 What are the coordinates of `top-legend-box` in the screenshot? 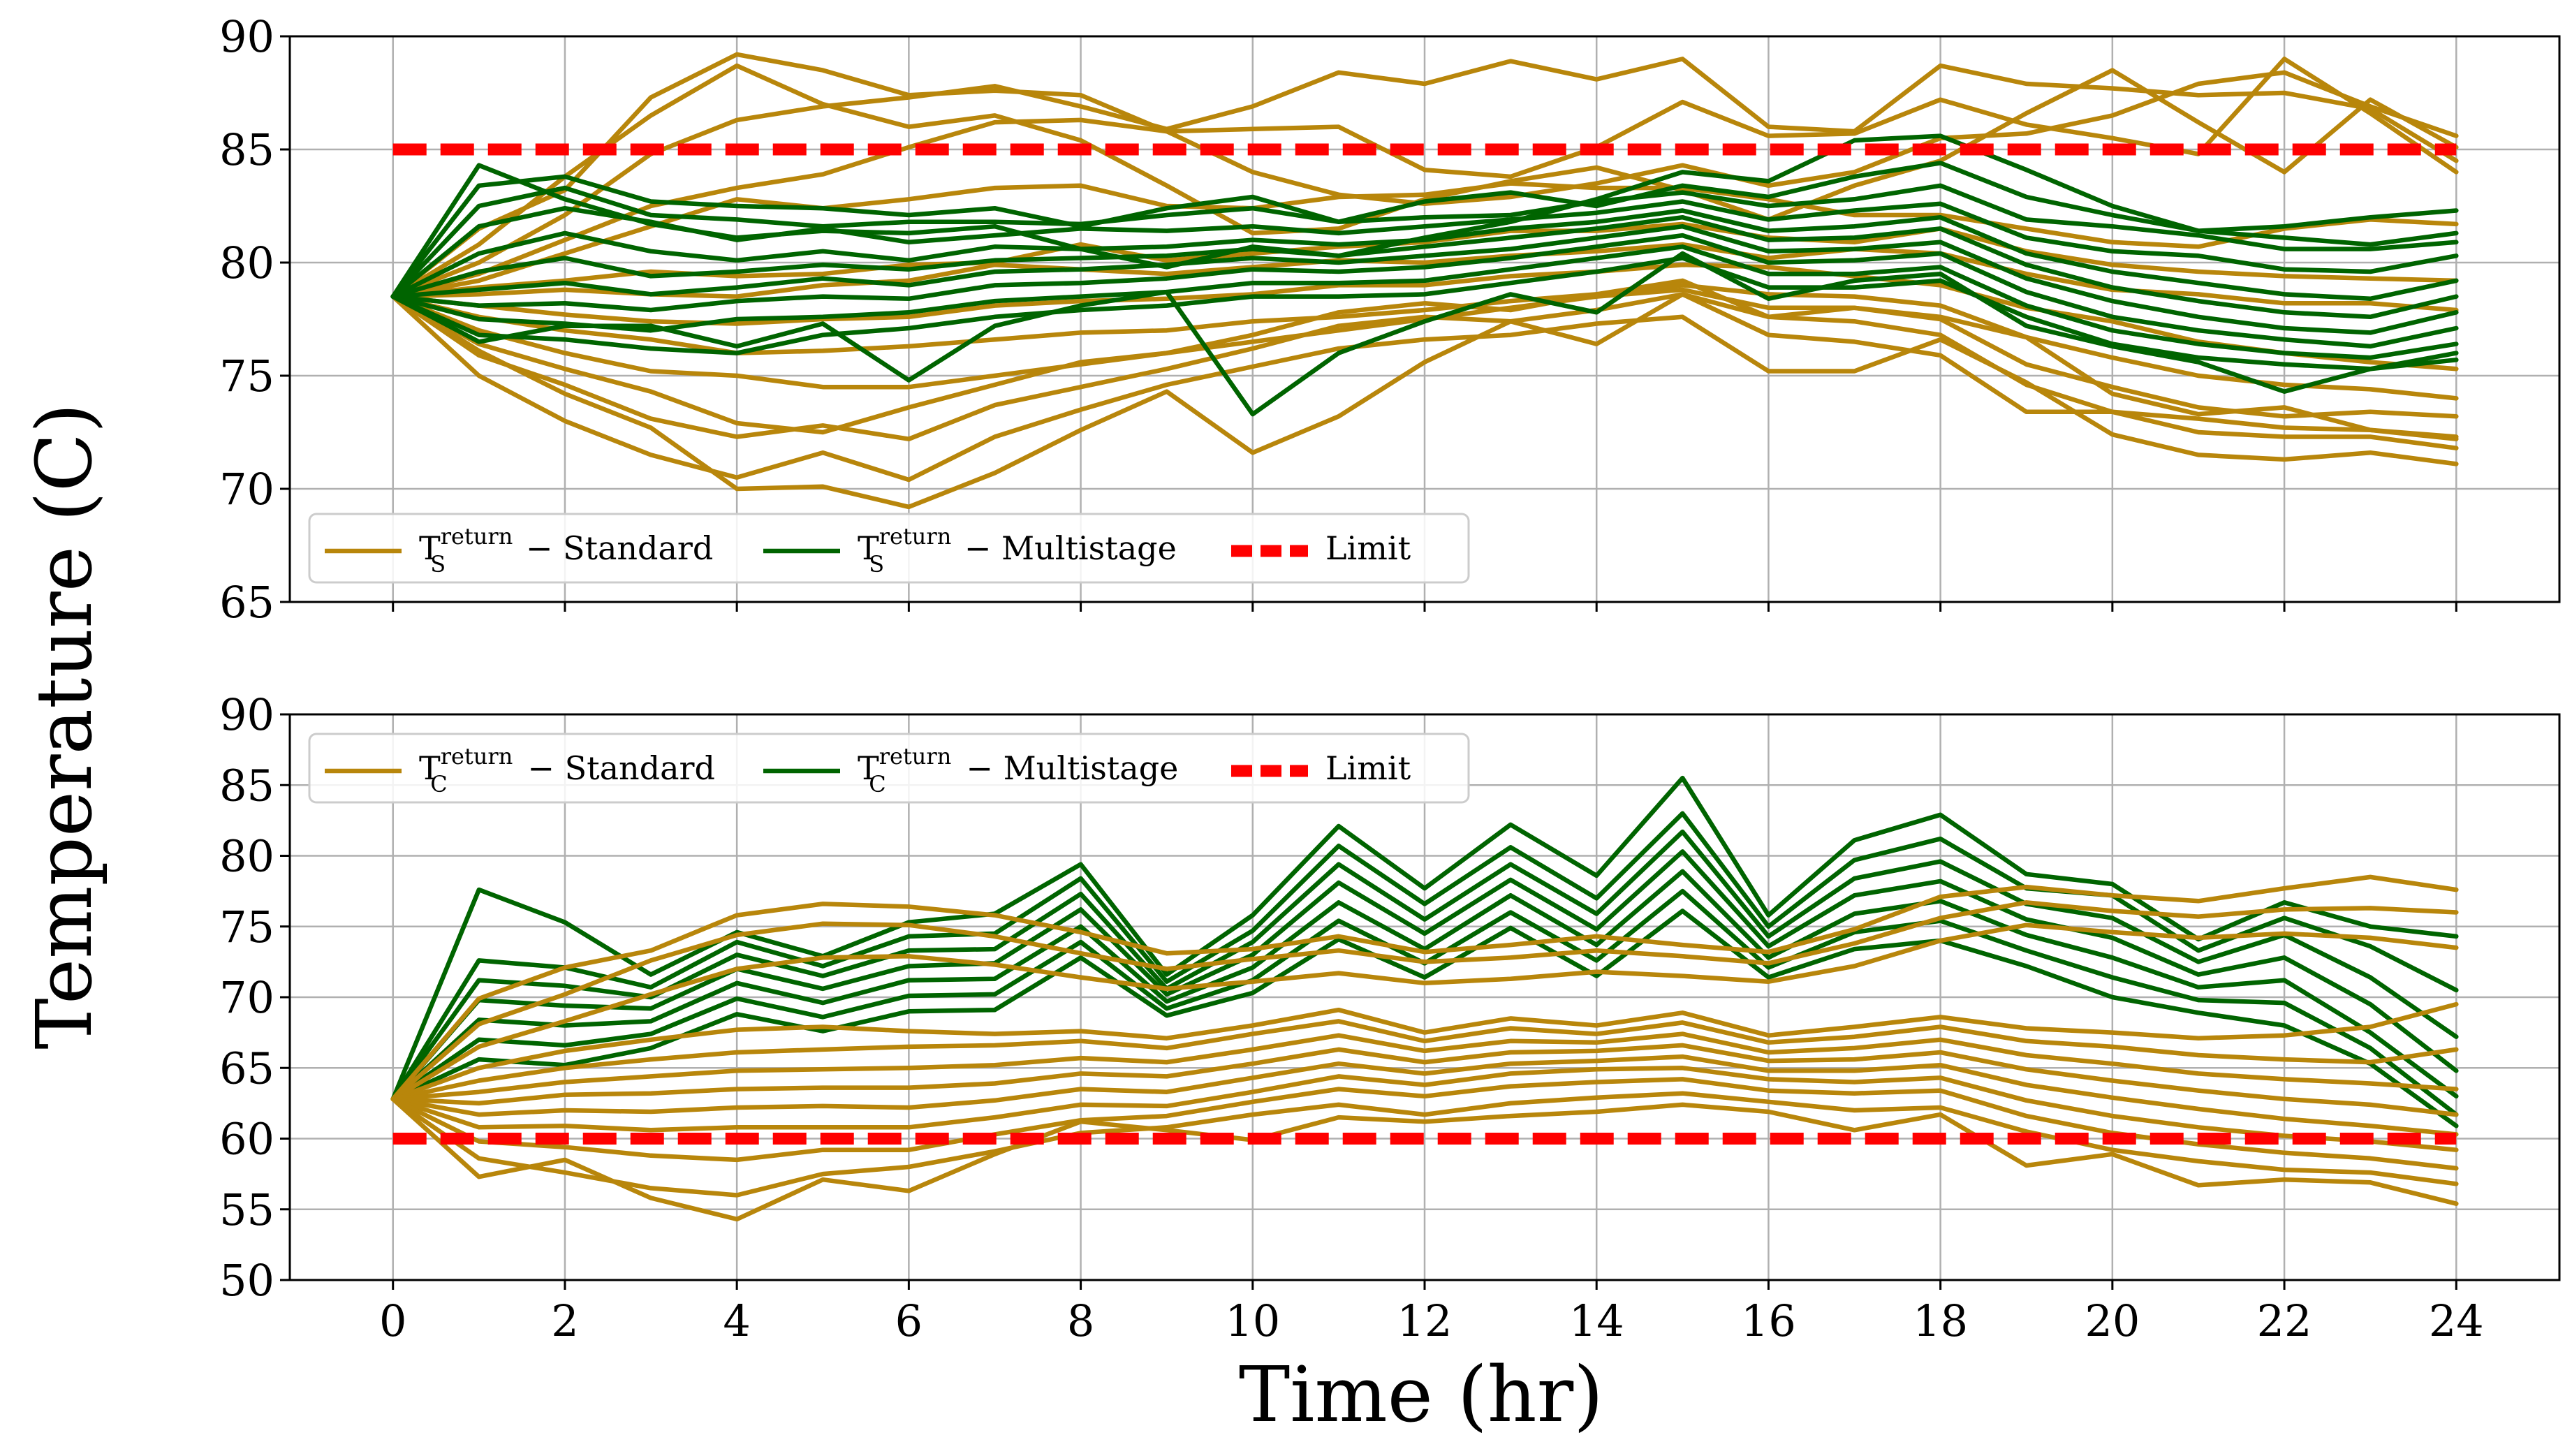 It's located at (889, 548).